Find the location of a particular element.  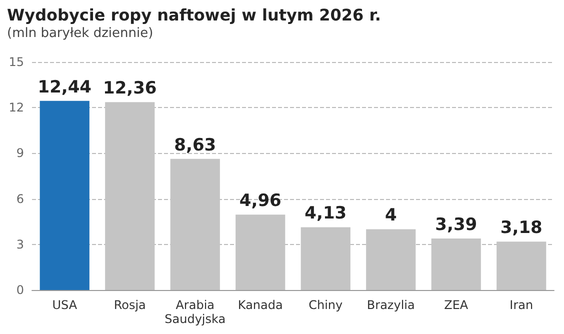

x-tick-label: Iran is located at coordinates (522, 305).